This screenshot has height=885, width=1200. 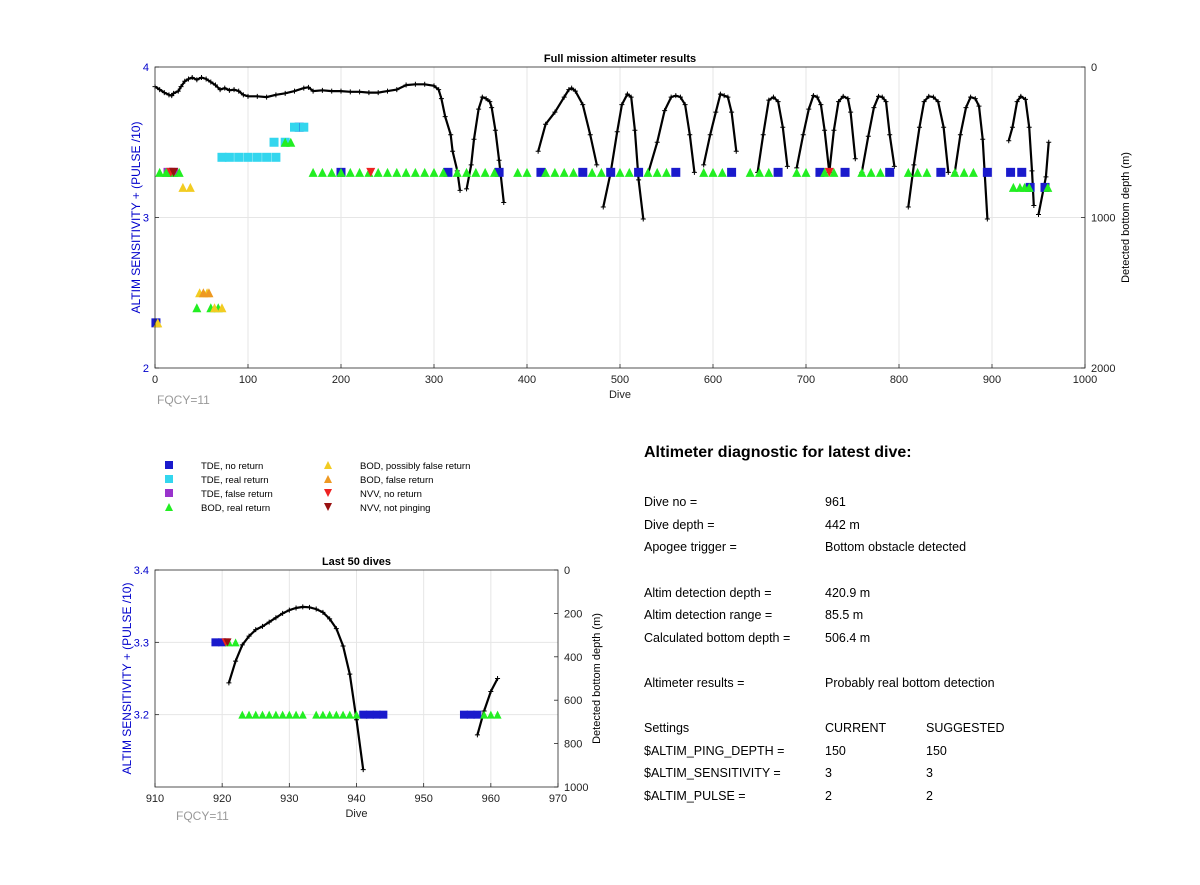 What do you see at coordinates (694, 683) in the screenshot?
I see `results-label: Altimeter results =` at bounding box center [694, 683].